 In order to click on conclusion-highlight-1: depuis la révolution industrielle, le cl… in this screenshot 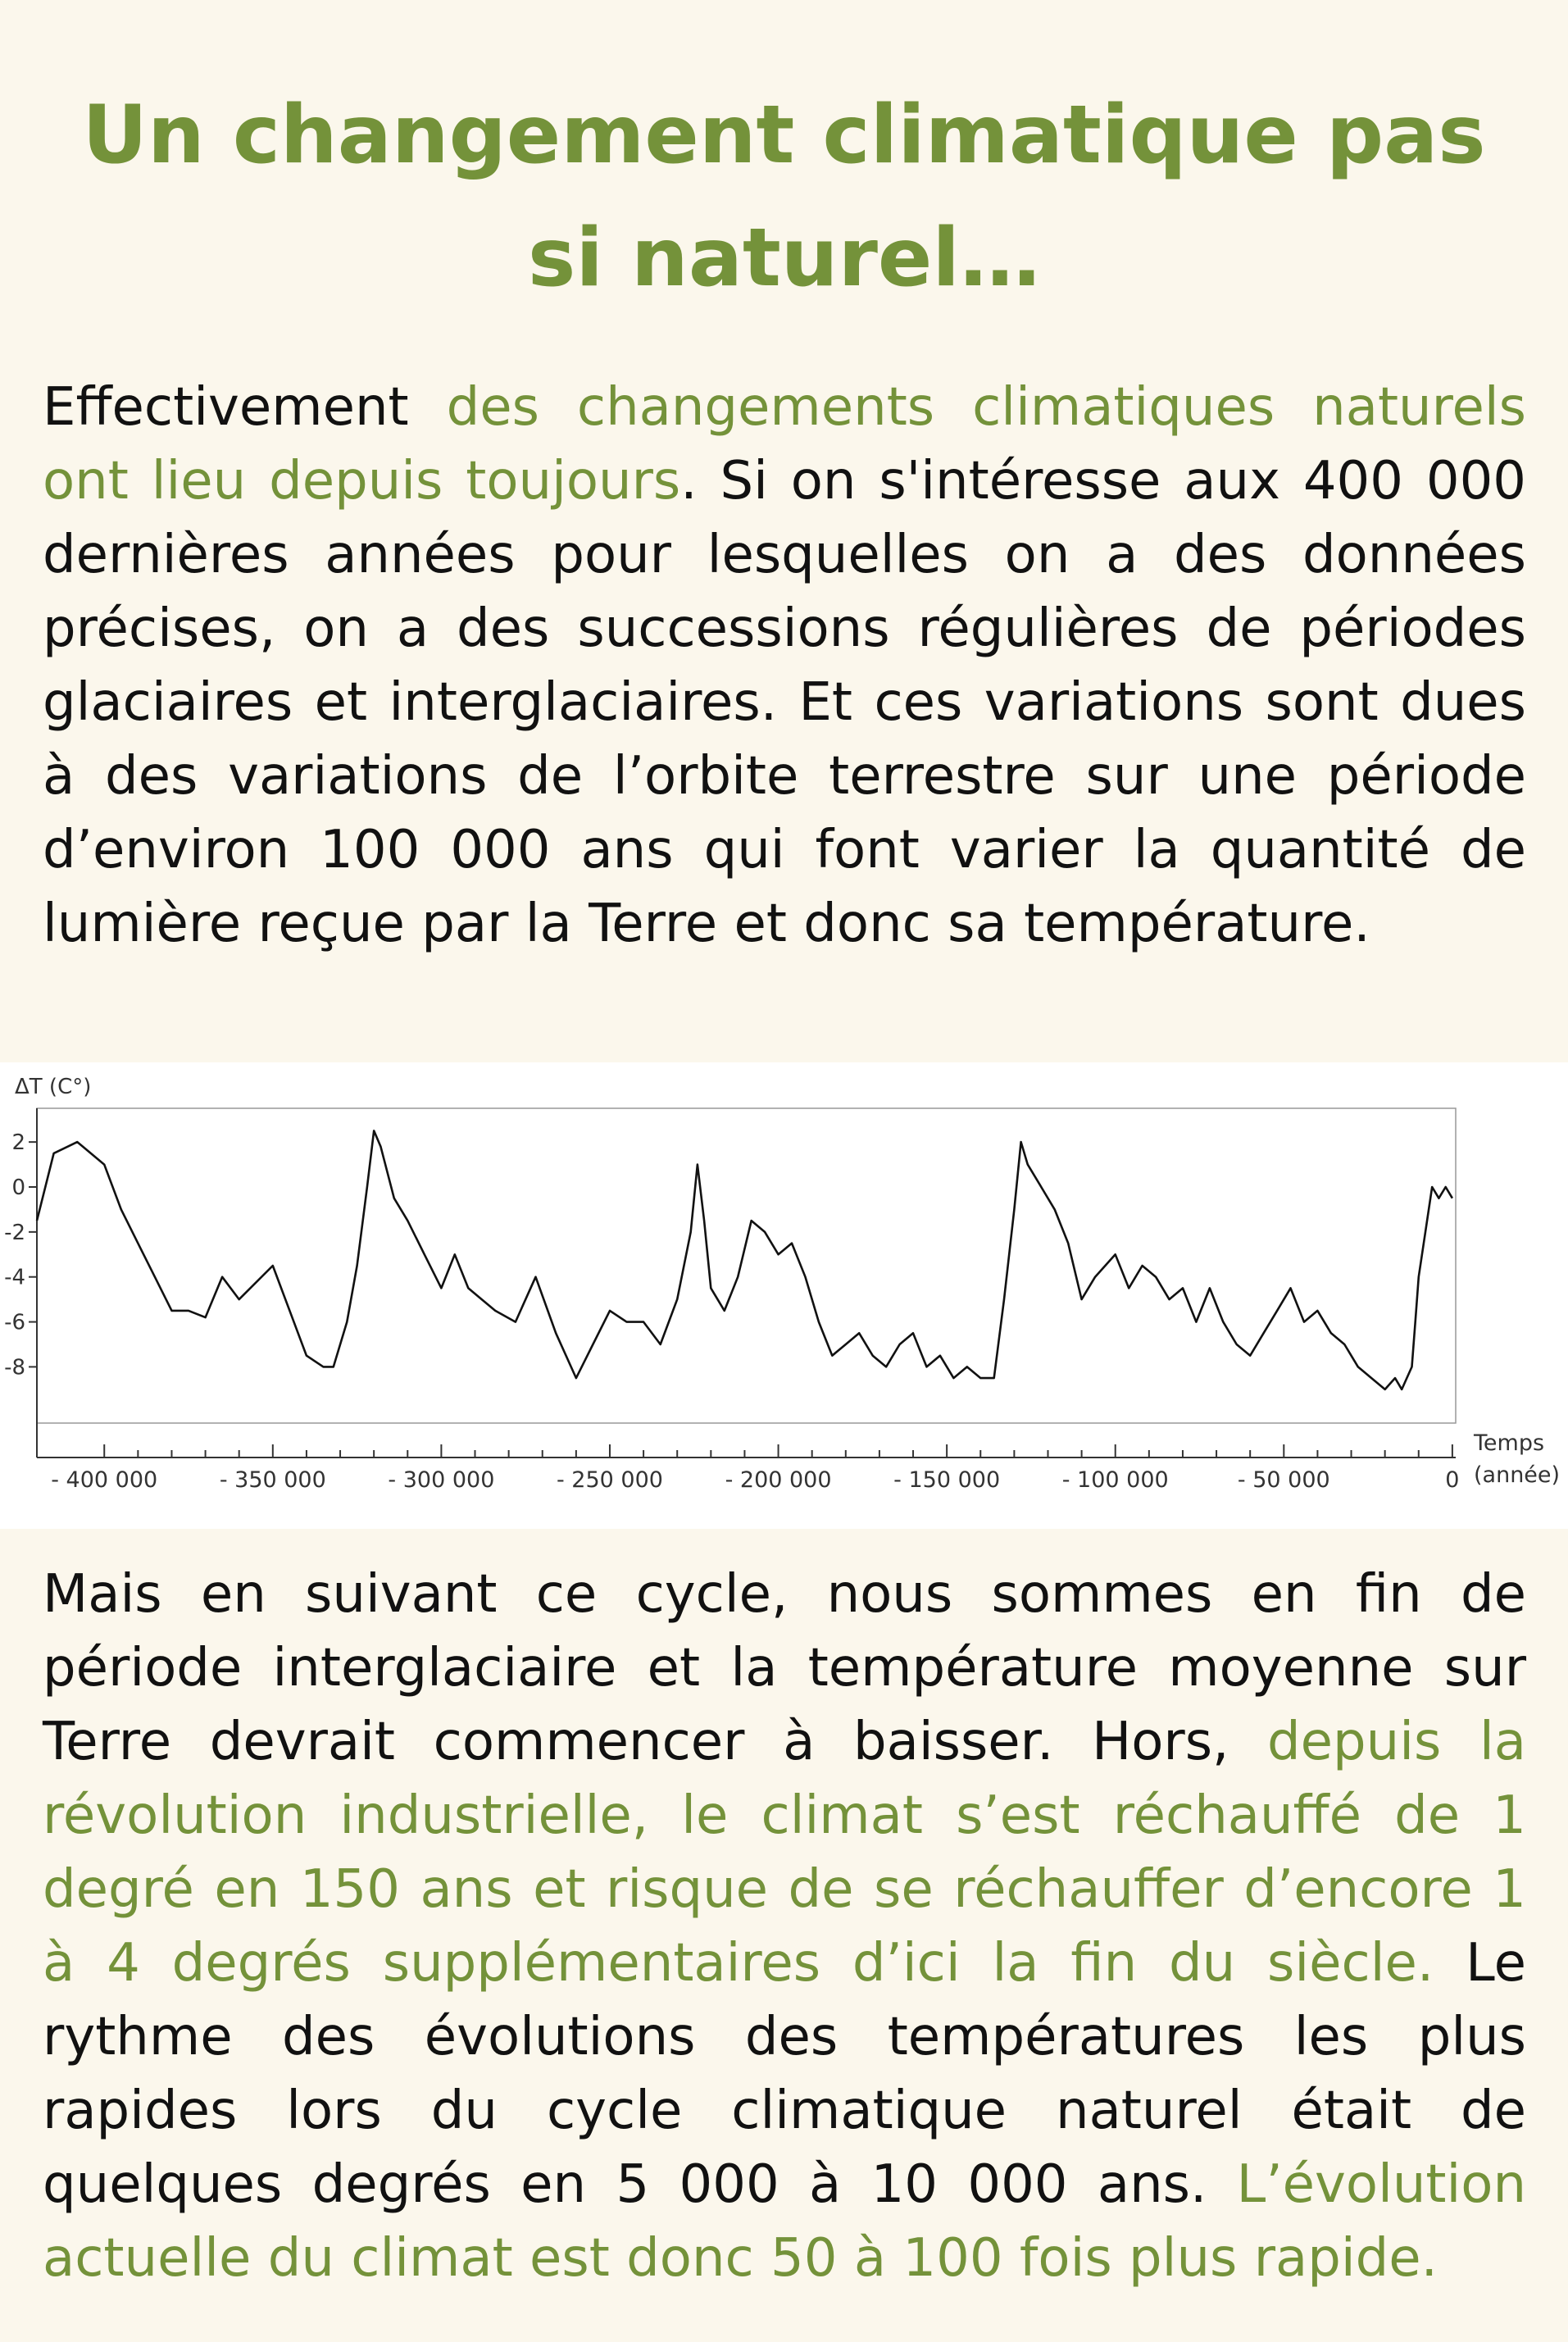, I will do `click(785, 1853)`.